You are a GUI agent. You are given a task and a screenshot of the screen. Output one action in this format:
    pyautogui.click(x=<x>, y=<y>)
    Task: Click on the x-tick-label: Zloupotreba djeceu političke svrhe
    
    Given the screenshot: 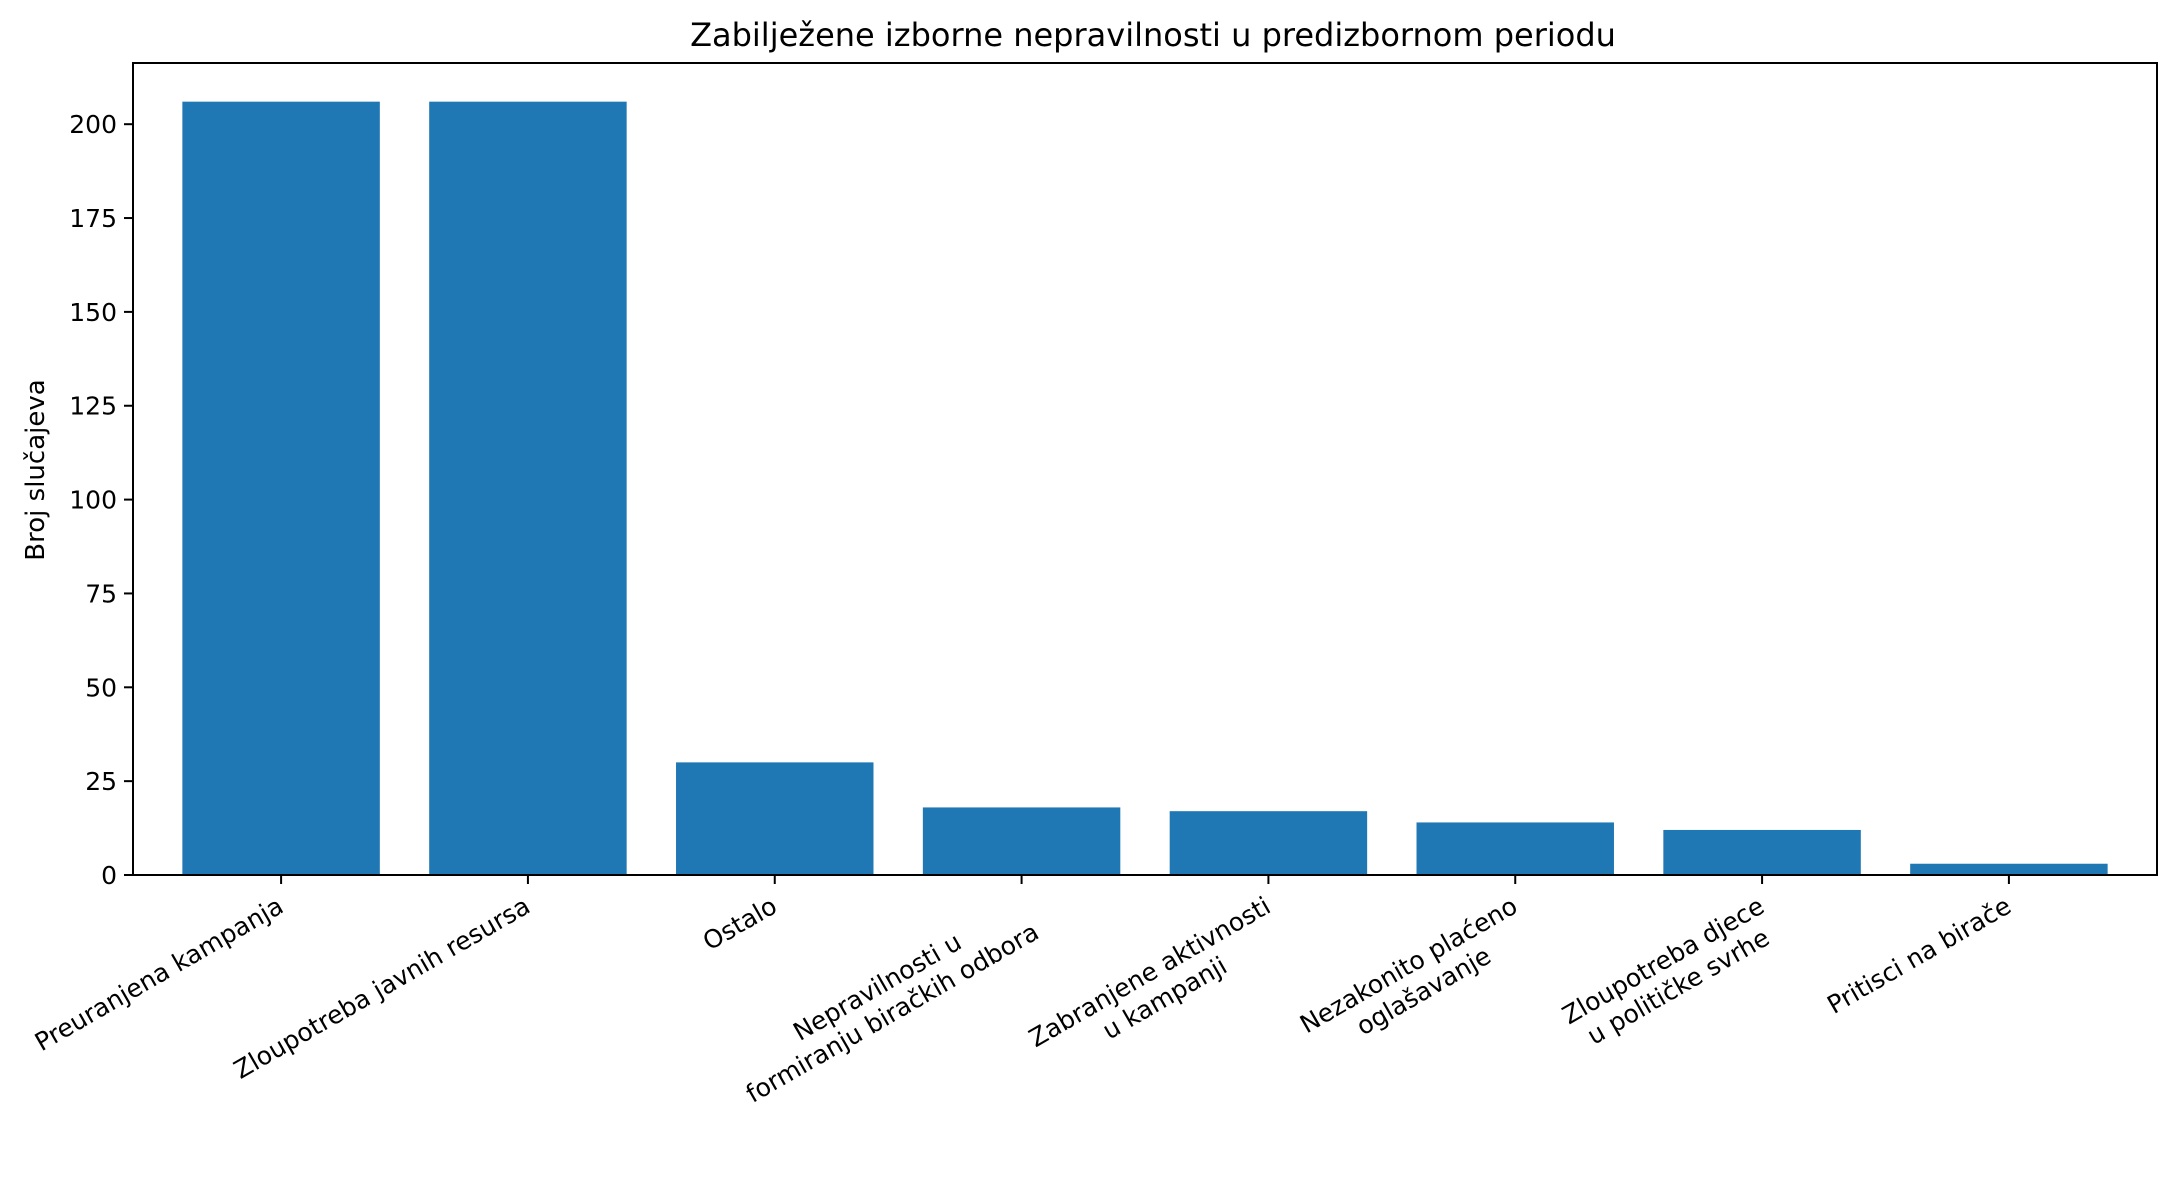 What is the action you would take?
    pyautogui.click(x=1670, y=973)
    